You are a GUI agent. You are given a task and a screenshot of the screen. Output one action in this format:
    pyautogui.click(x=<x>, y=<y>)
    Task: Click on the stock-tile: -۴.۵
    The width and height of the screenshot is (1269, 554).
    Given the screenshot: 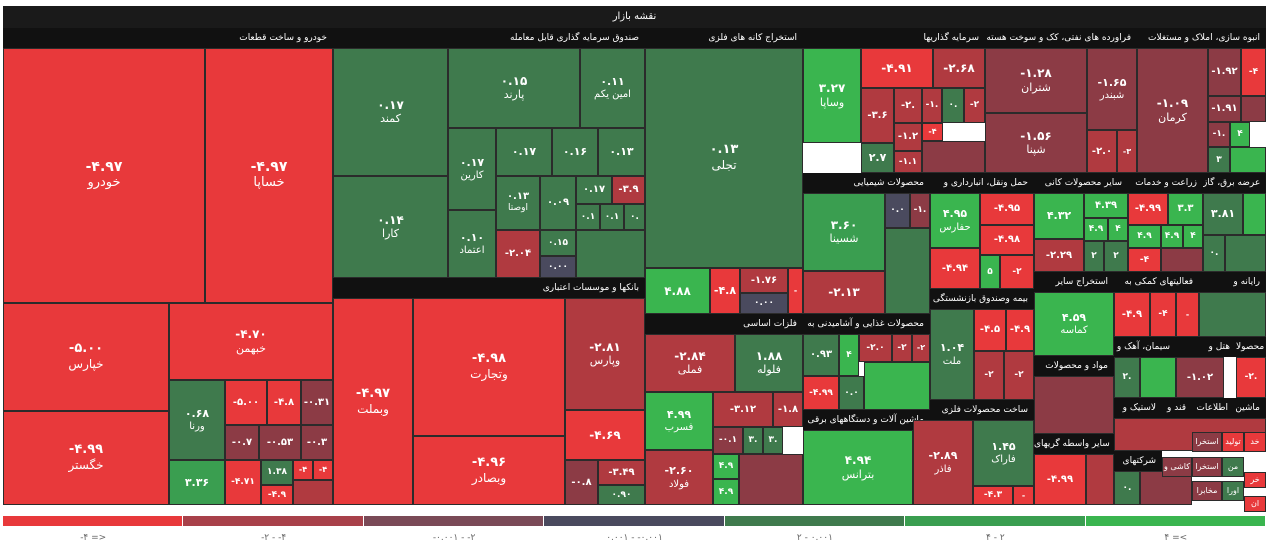 What is the action you would take?
    pyautogui.click(x=990, y=330)
    